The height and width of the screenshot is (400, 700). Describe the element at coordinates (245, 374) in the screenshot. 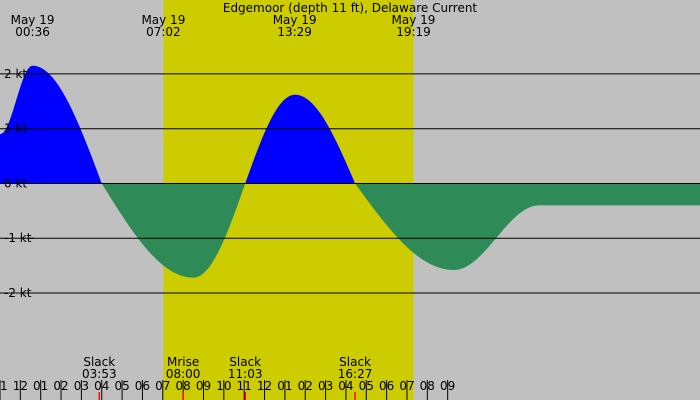

I see `bottom-event-time: 11:03` at that location.